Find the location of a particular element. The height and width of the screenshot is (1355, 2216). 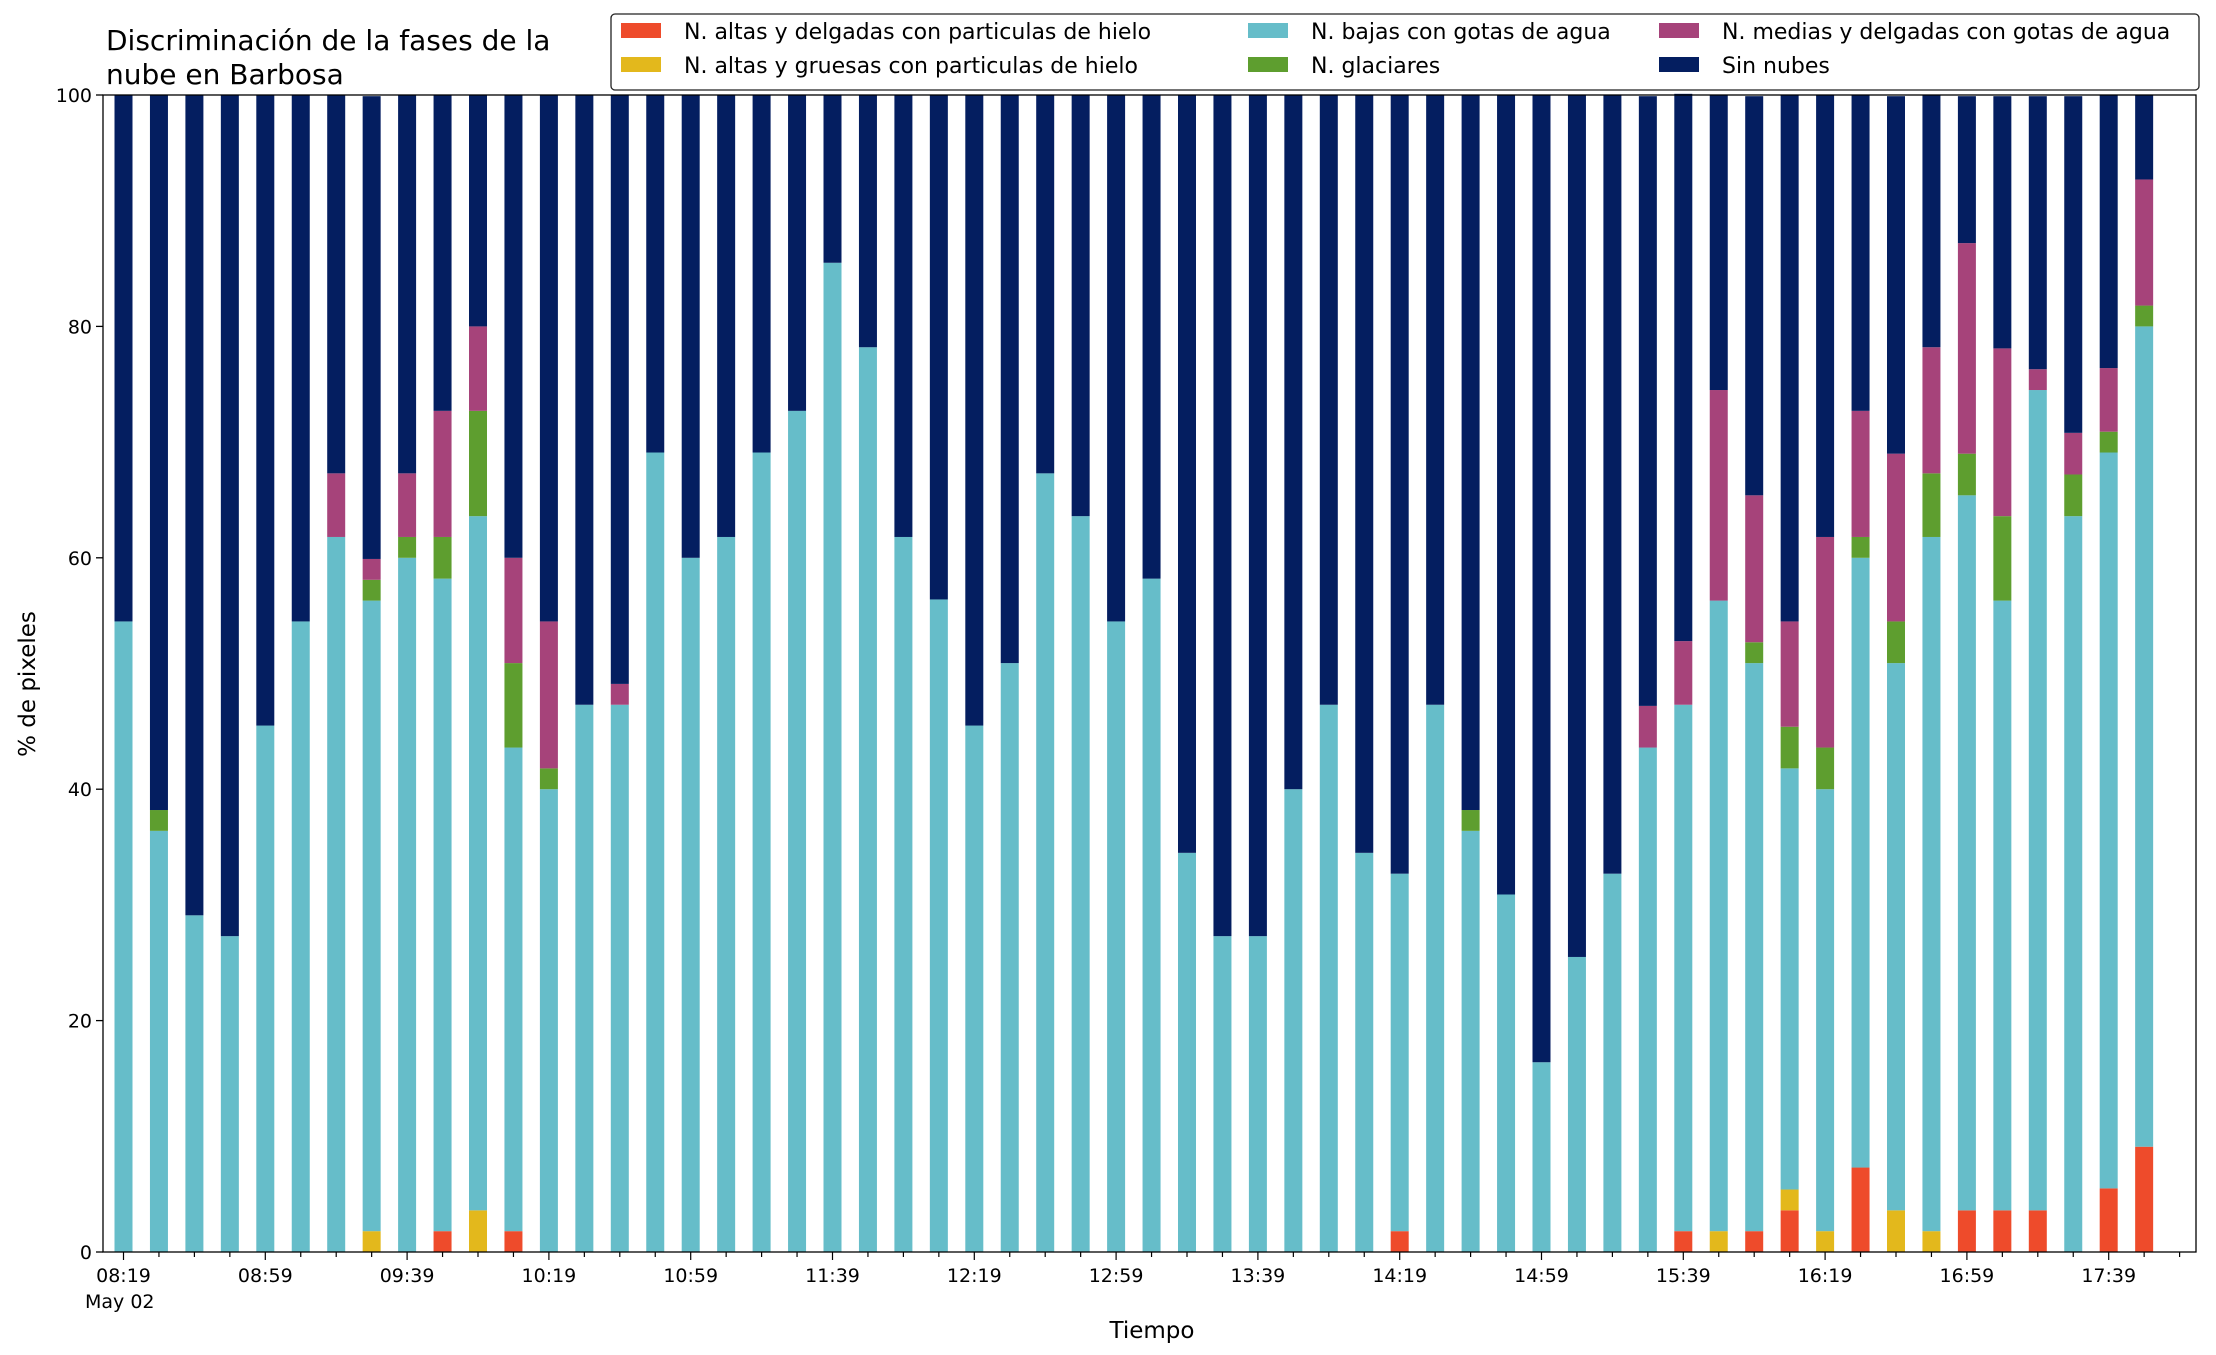

bar-segment-s5-12:19 is located at coordinates (974, 410).